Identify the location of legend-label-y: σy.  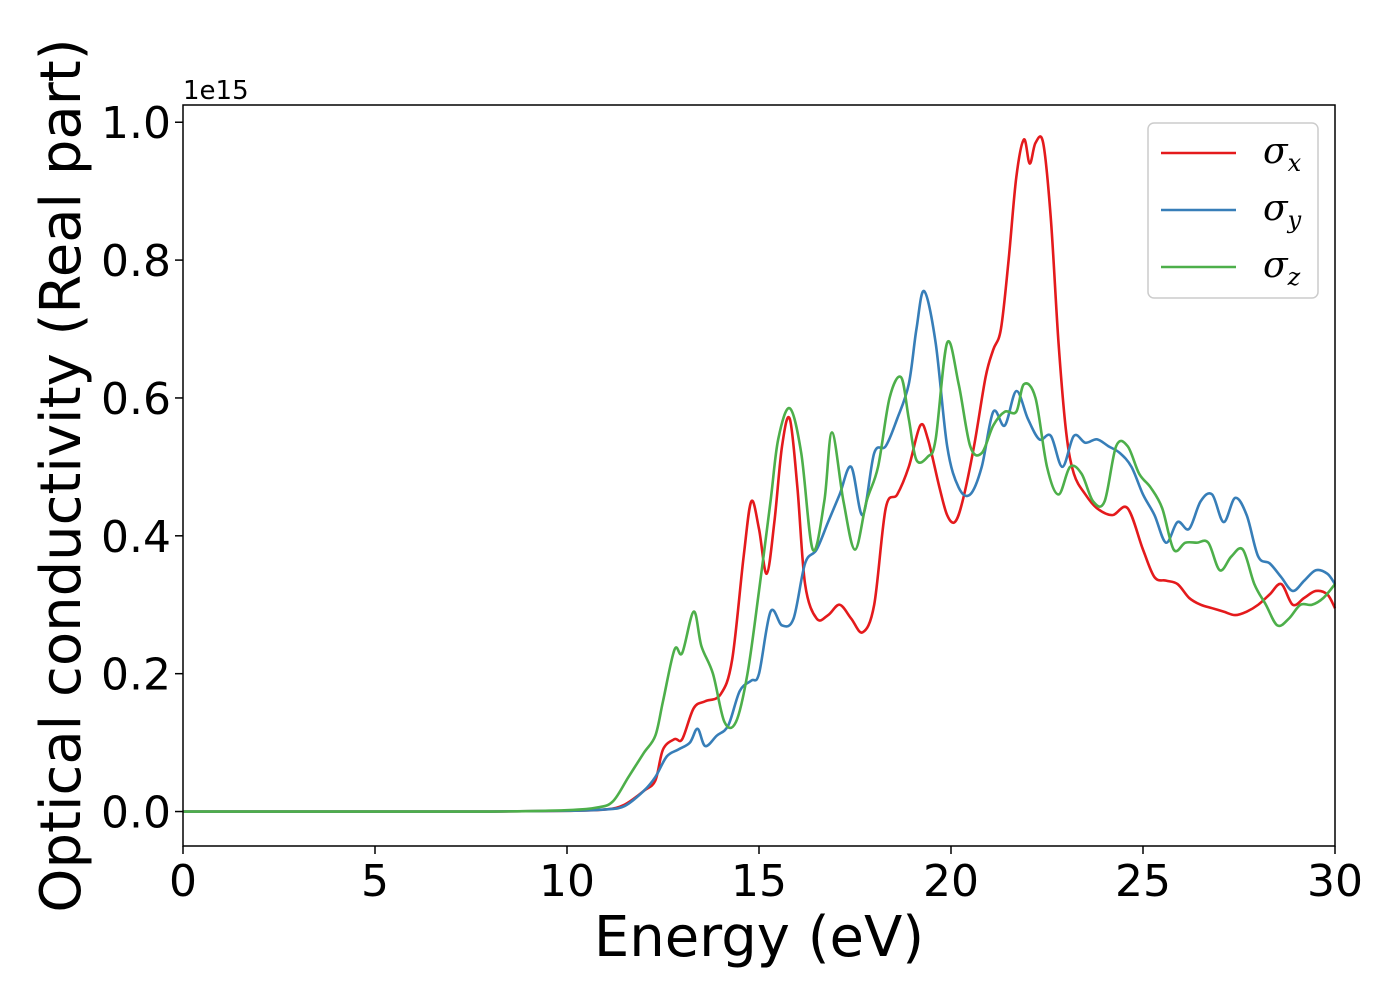
(1282, 211).